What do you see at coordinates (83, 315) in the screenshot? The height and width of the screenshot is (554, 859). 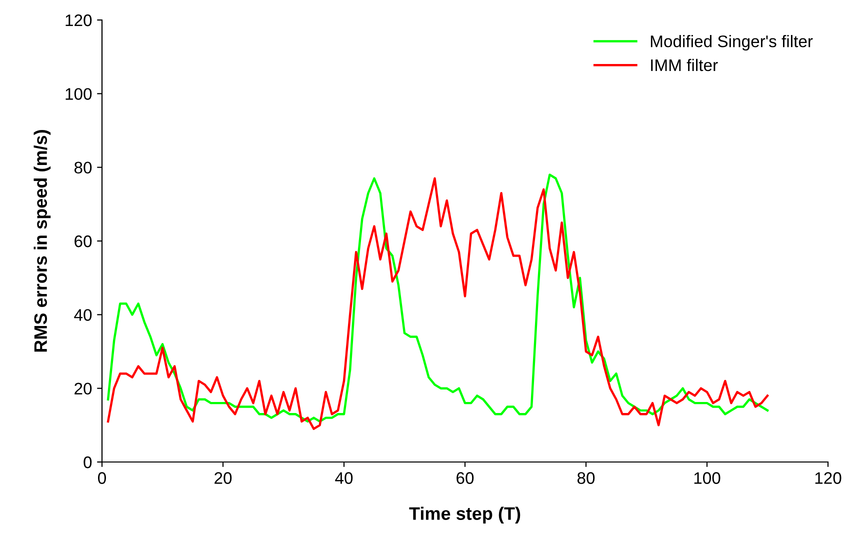 I see `y-tick-label: 40` at bounding box center [83, 315].